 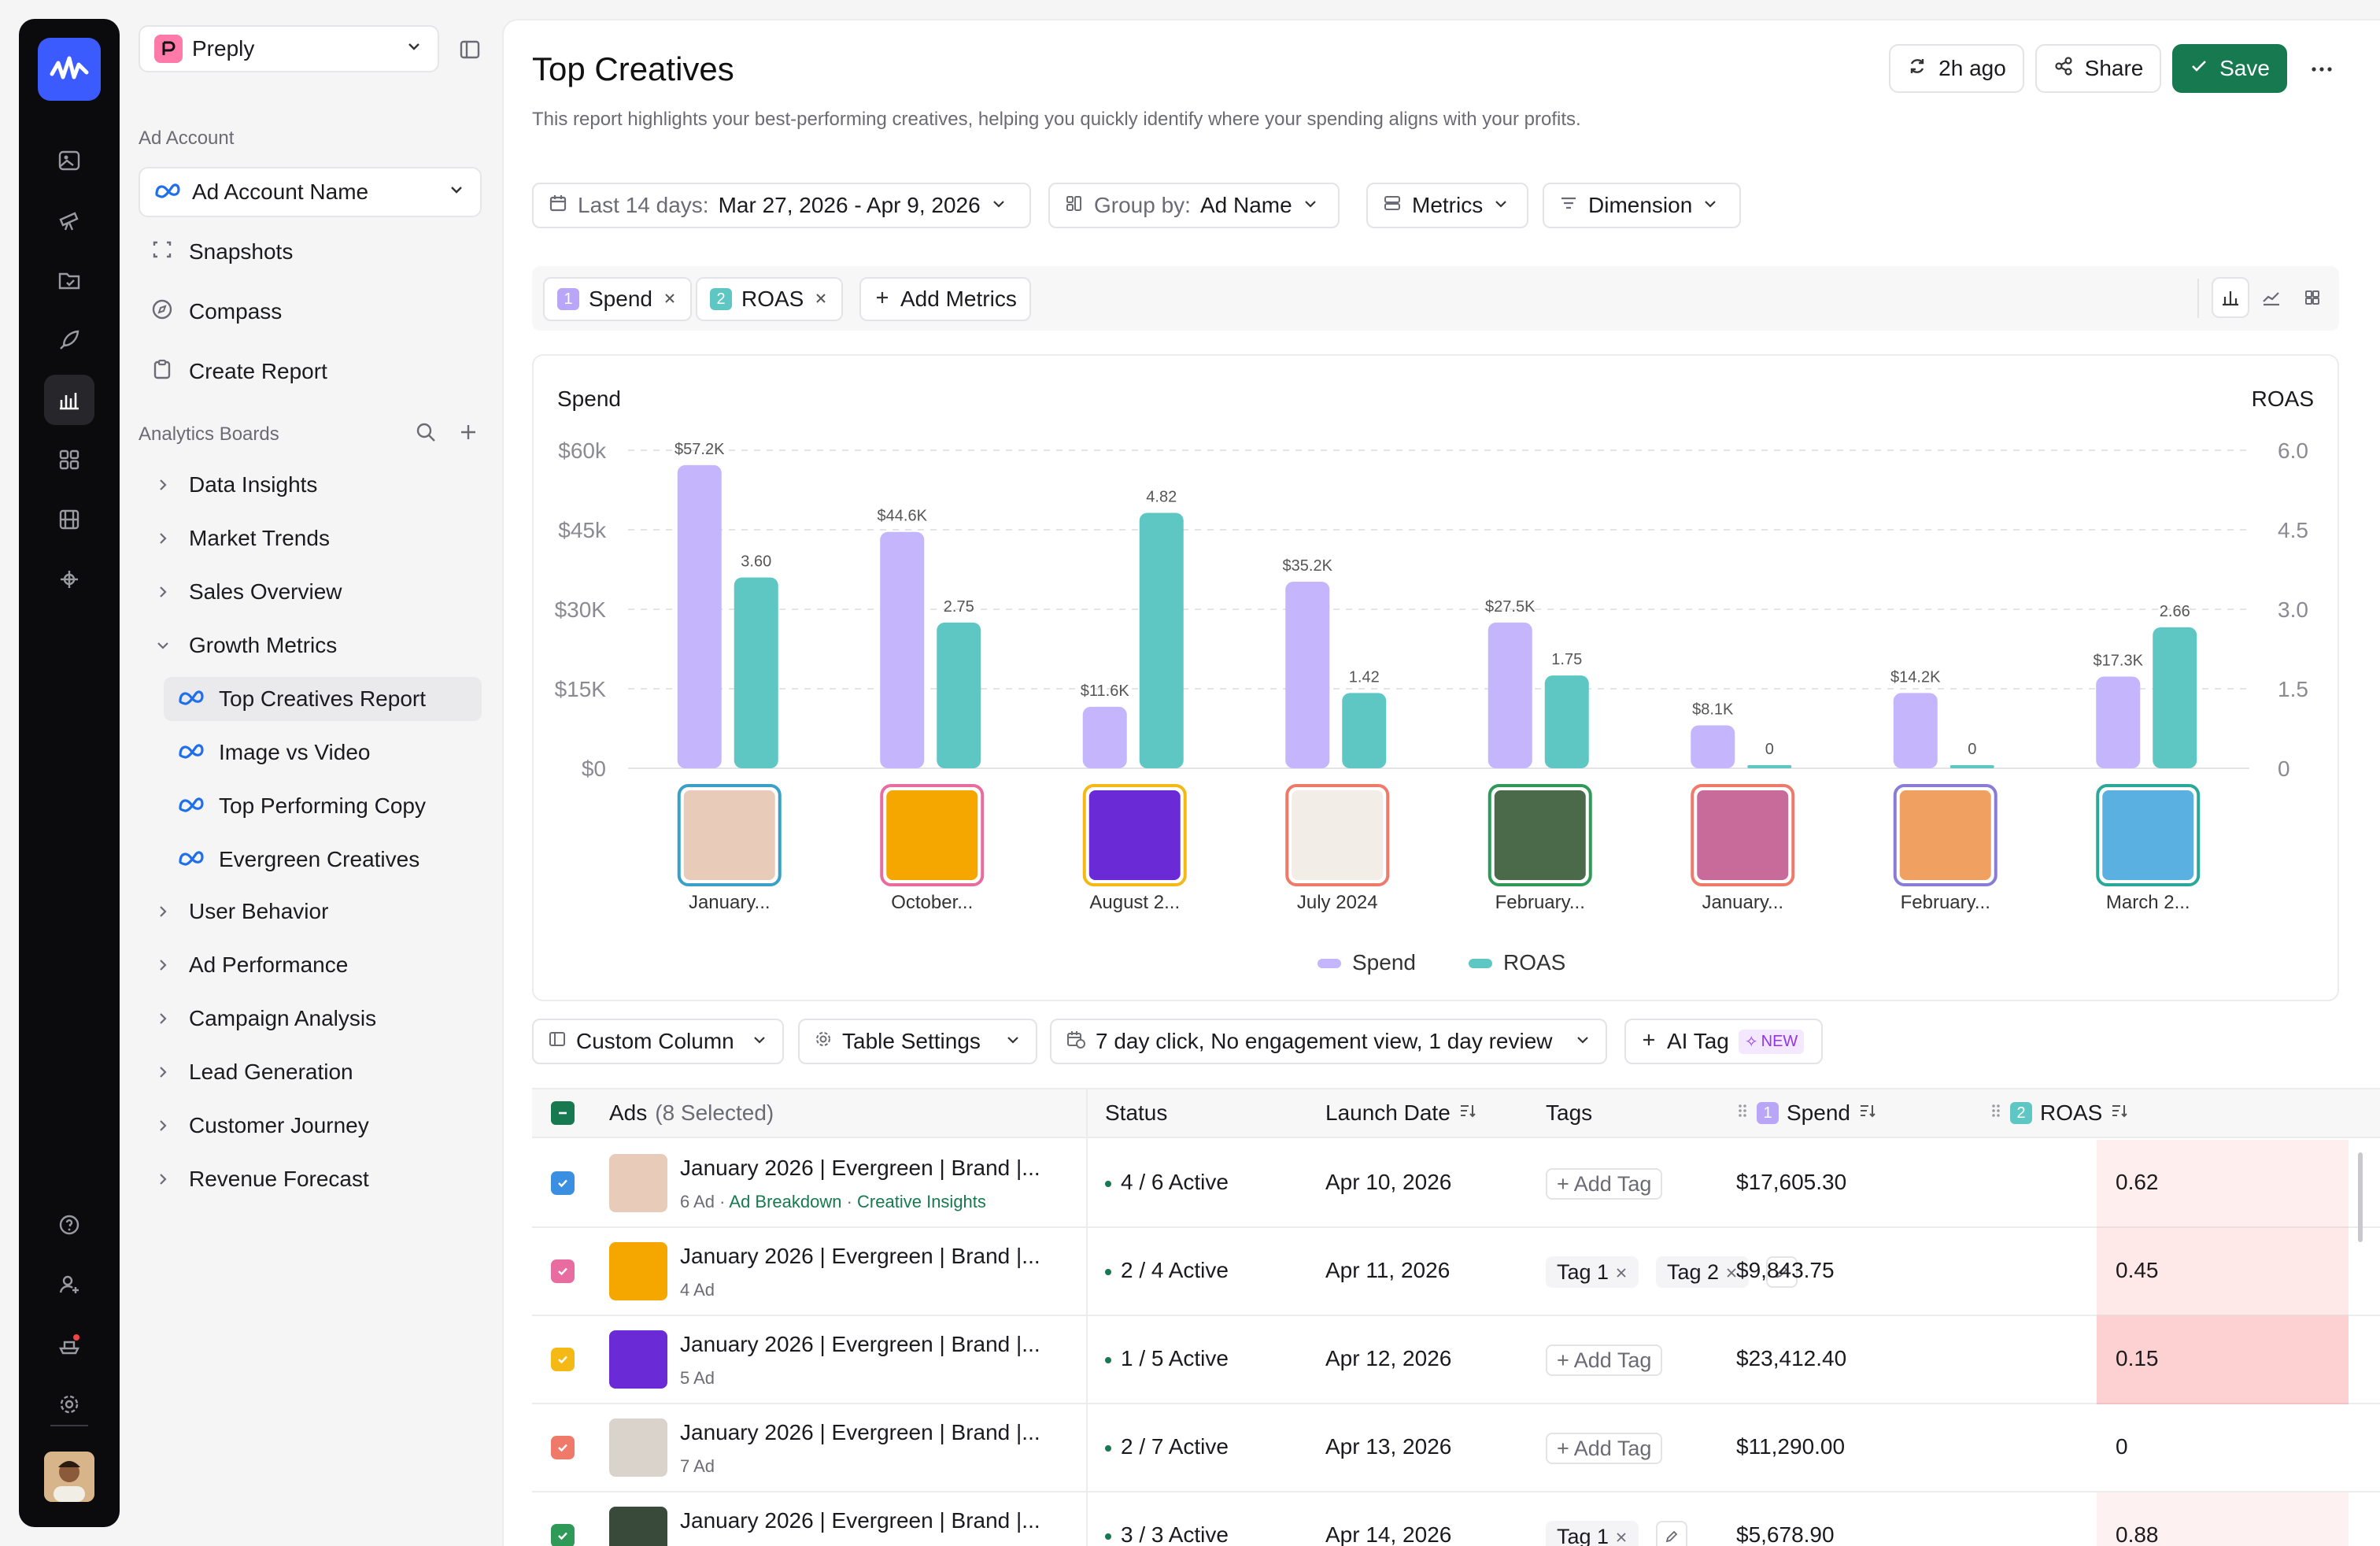 What do you see at coordinates (69, 69) in the screenshot?
I see `app-logo-icon` at bounding box center [69, 69].